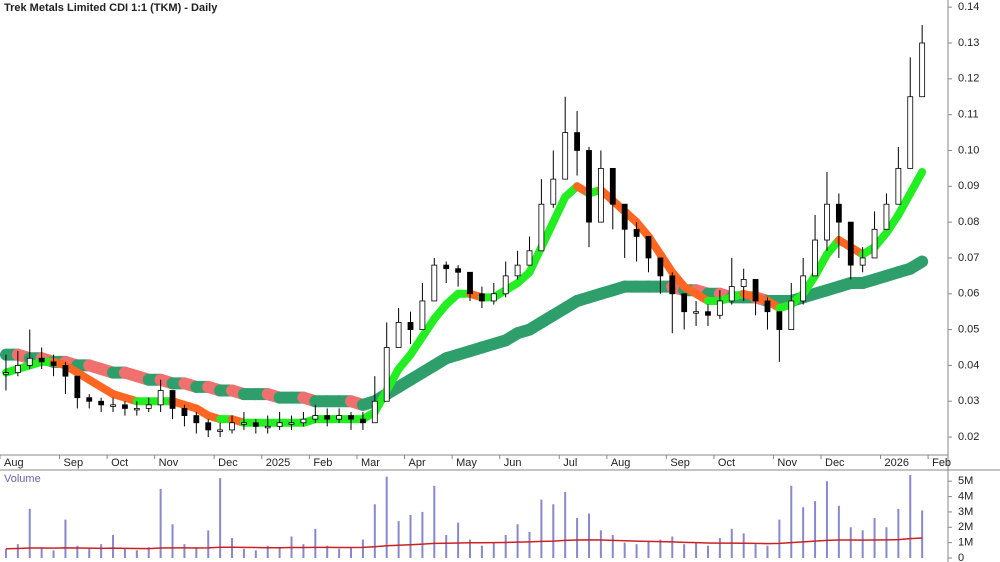  What do you see at coordinates (466, 463) in the screenshot?
I see `x-tick-label: May` at bounding box center [466, 463].